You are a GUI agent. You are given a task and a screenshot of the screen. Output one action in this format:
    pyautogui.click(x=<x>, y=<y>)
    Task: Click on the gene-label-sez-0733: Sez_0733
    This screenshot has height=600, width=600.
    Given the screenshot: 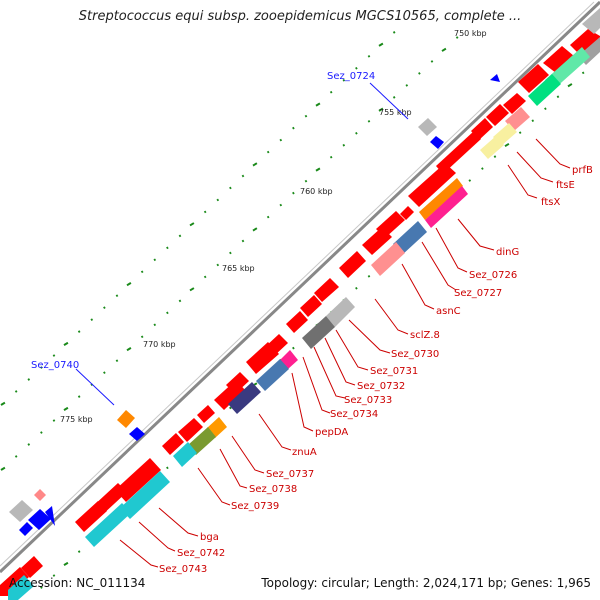 What is the action you would take?
    pyautogui.click(x=368, y=400)
    